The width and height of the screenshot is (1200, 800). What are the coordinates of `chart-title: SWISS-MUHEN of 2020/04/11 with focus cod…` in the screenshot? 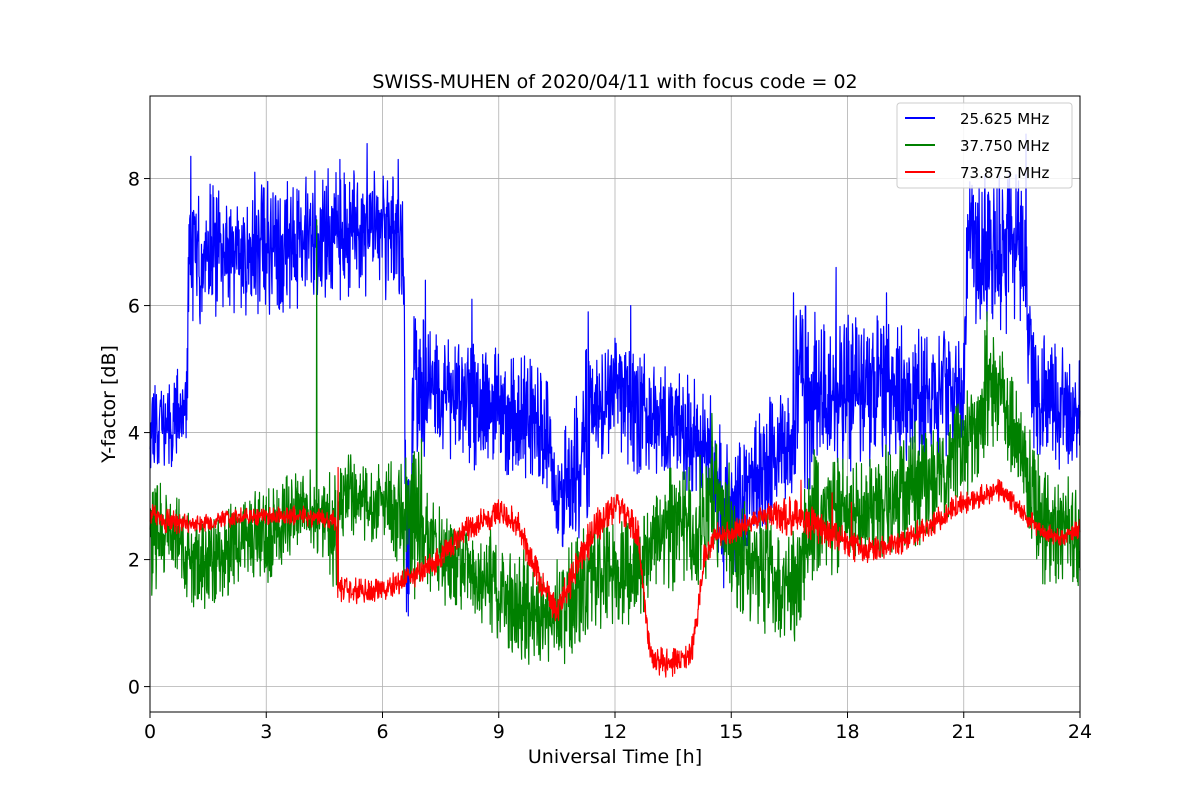 It's located at (614, 82).